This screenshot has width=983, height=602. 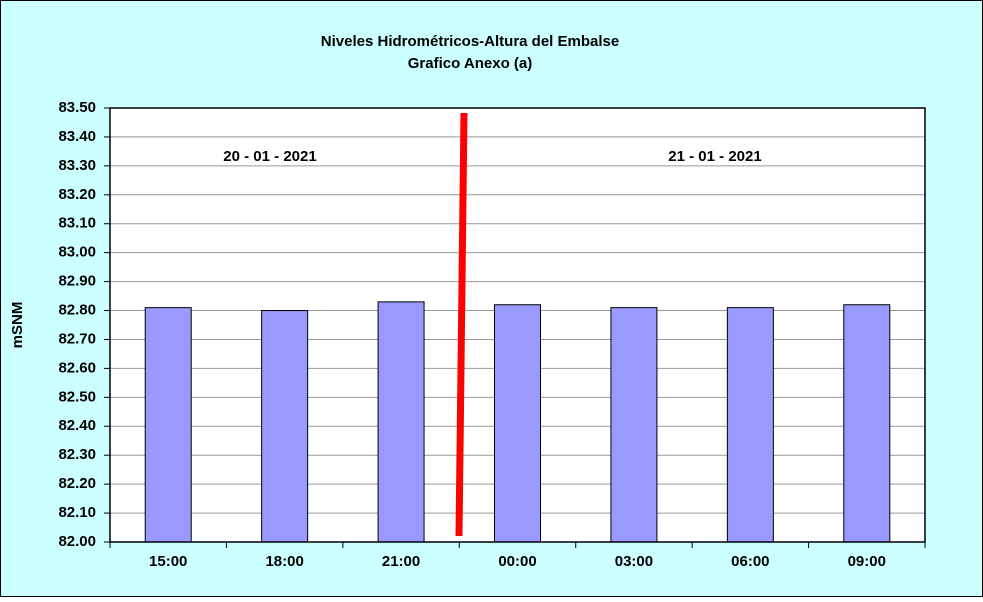 What do you see at coordinates (17, 325) in the screenshot?
I see `y-axis-label: mSNM` at bounding box center [17, 325].